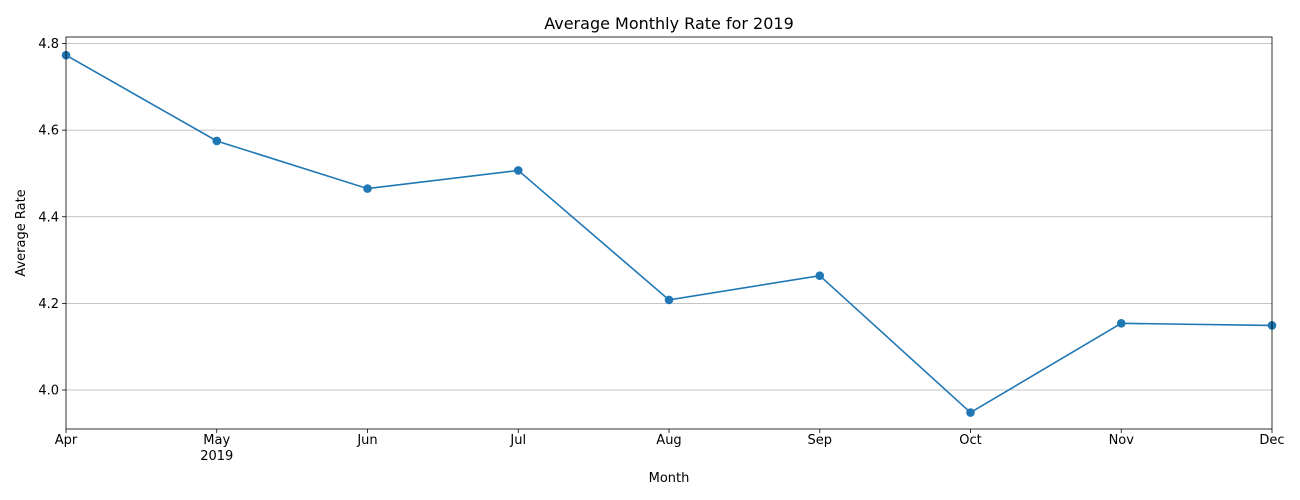 This screenshot has height=500, width=1300. Describe the element at coordinates (216, 456) in the screenshot. I see `x-axis-year-label: 2019` at that location.